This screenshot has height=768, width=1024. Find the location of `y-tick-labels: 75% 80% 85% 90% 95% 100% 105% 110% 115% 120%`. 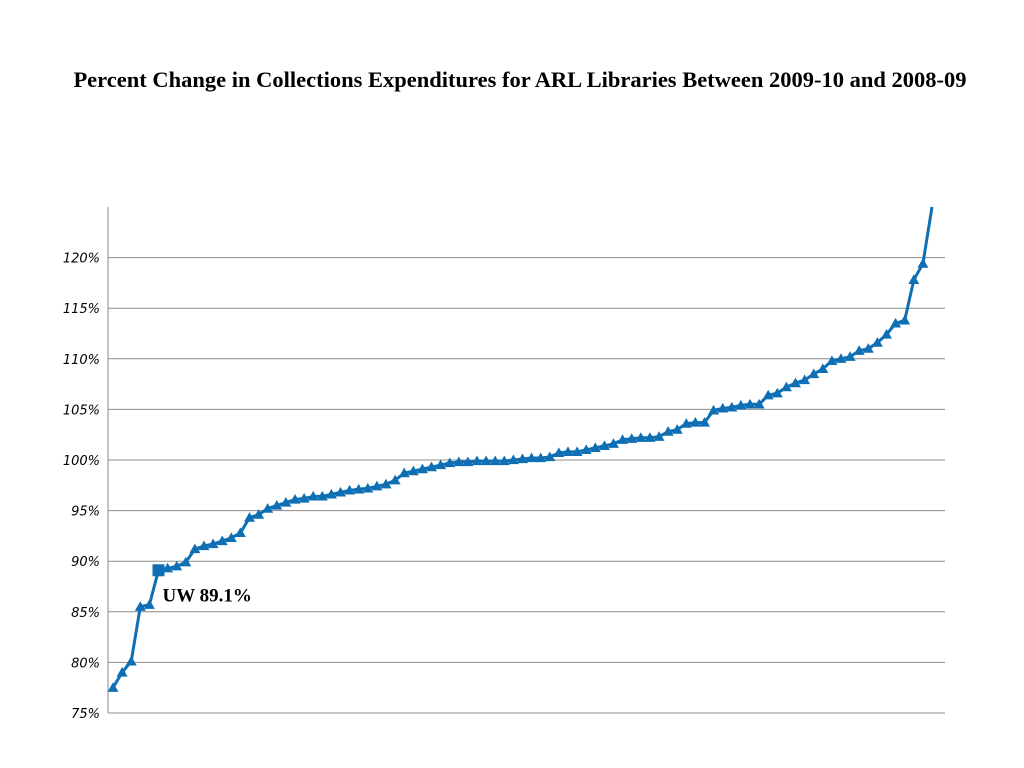

y-tick-labels: 75% 80% 85% 90% 95% 100% 105% 110% 115% 120% is located at coordinates (81, 487).